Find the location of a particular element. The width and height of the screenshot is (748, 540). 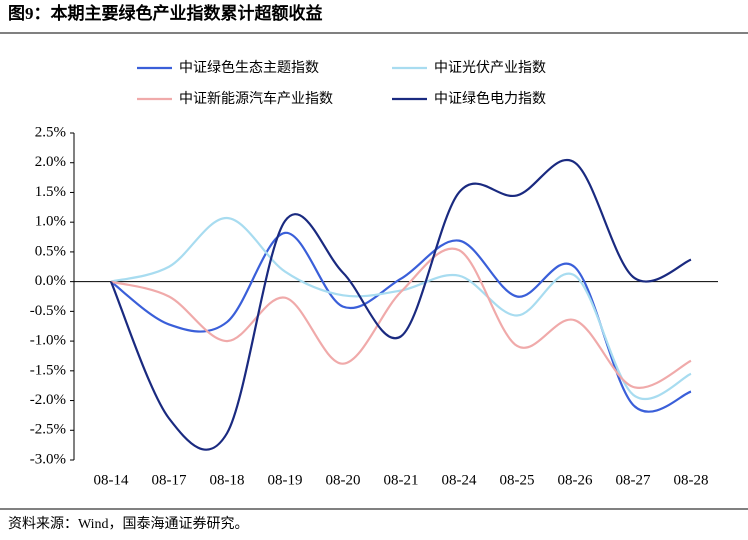

y-tick-label: -1.0% is located at coordinates (48, 341).